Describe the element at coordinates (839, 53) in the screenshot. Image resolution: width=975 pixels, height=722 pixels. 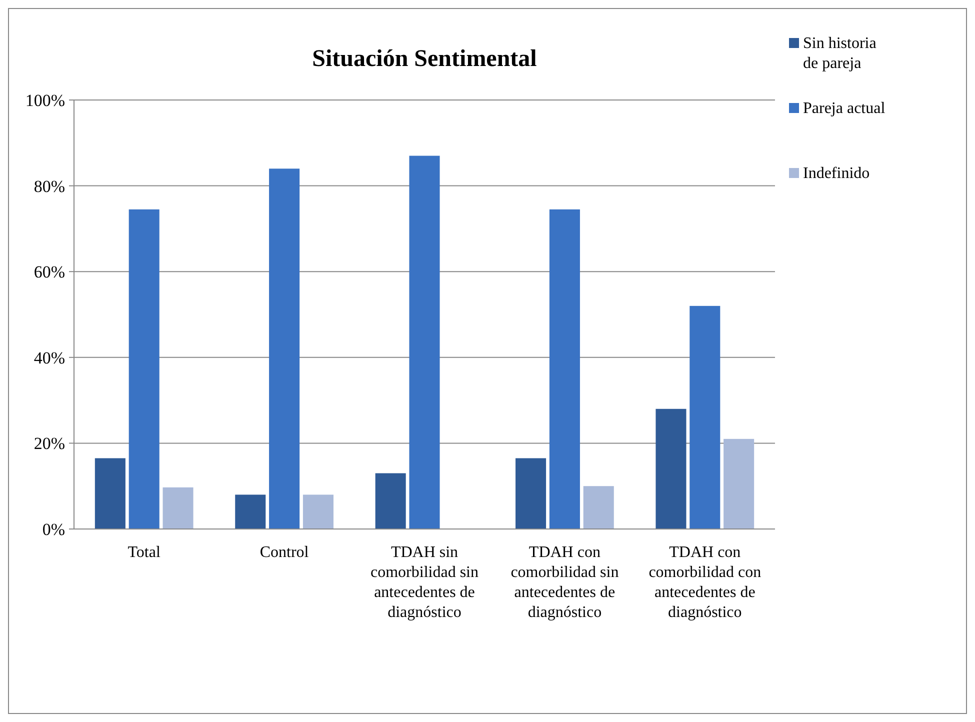
I see `legend-label: Sin historia de pareja` at that location.